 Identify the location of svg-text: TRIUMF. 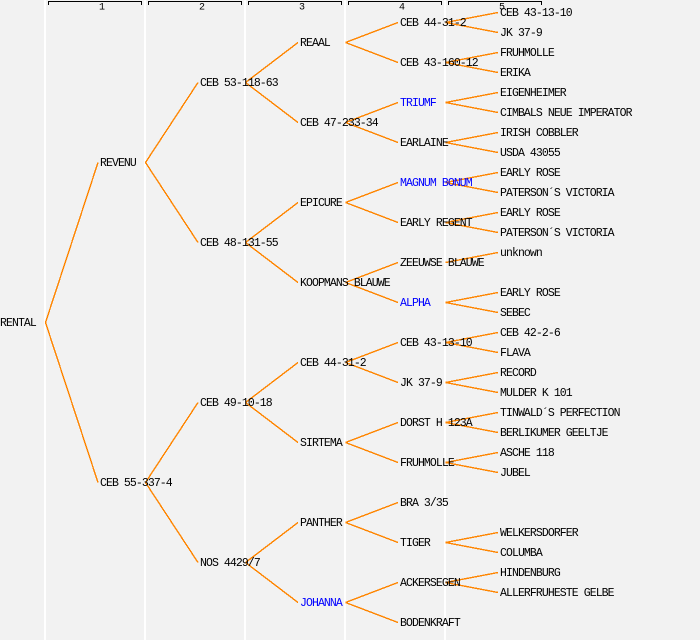
(418, 103).